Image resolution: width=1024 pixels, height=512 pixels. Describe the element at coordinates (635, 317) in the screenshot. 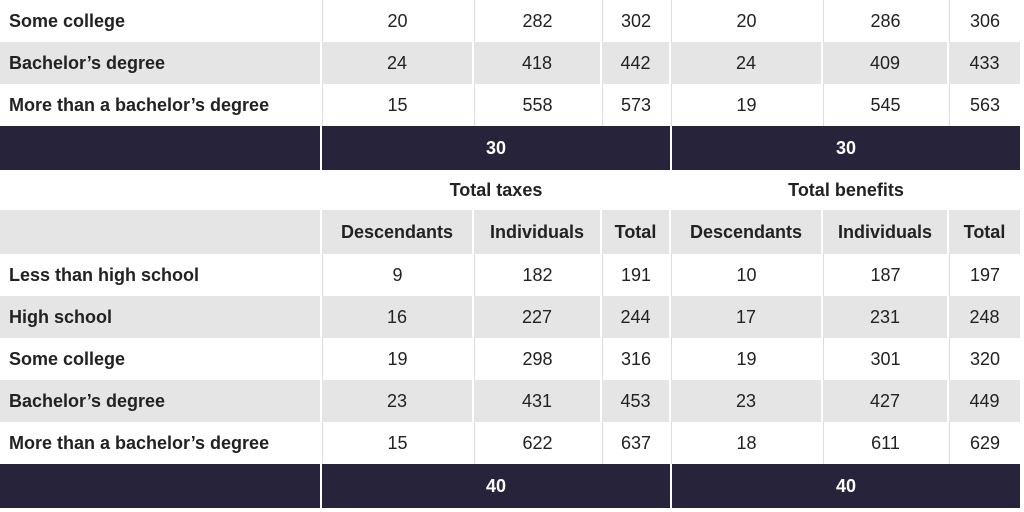

I see `cell-value: 244` at that location.